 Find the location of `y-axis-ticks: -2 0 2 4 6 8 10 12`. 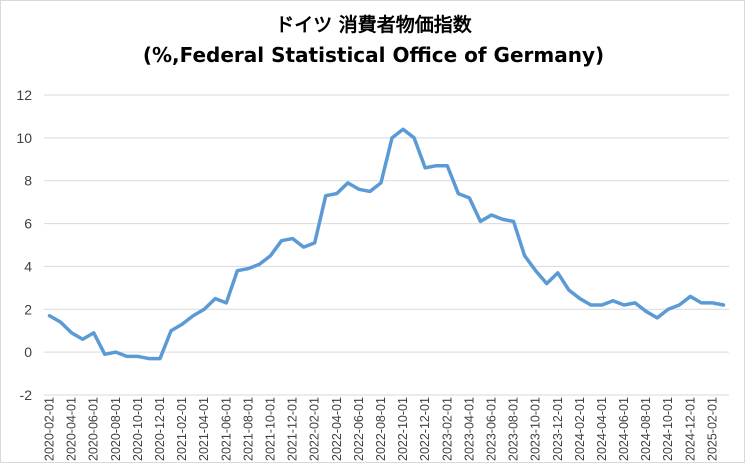

y-axis-ticks: -2 0 2 4 6 8 10 12 is located at coordinates (24, 245).